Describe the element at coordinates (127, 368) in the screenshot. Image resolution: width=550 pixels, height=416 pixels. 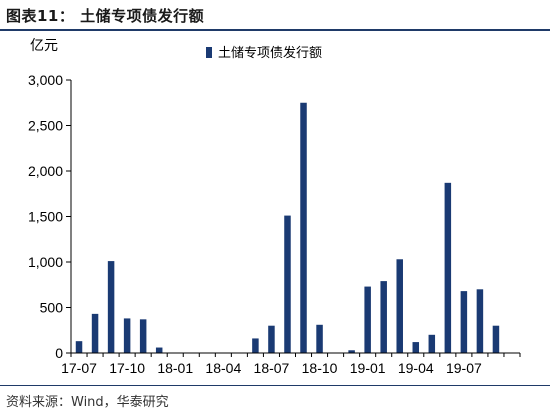
I see `x-tick-label: 17-10` at that location.